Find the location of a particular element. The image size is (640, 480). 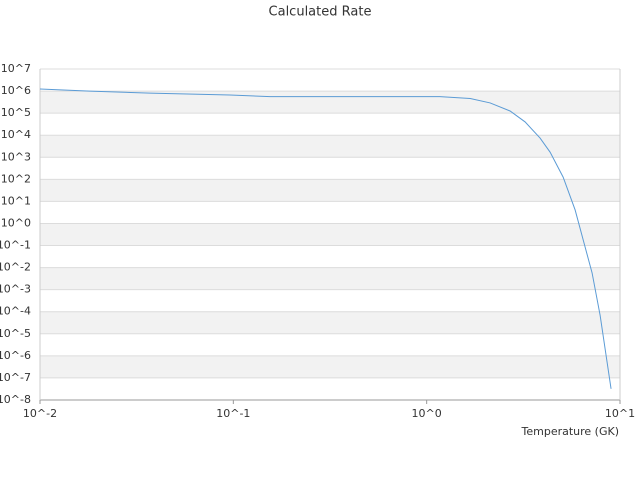

y-tick-label: 10^2 is located at coordinates (16, 178).